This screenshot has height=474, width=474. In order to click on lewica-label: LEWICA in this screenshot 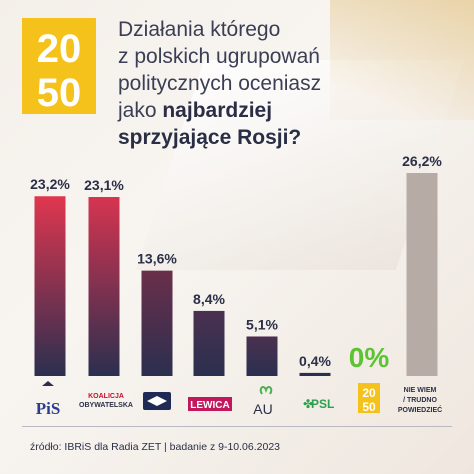, I will do `click(209, 405)`.